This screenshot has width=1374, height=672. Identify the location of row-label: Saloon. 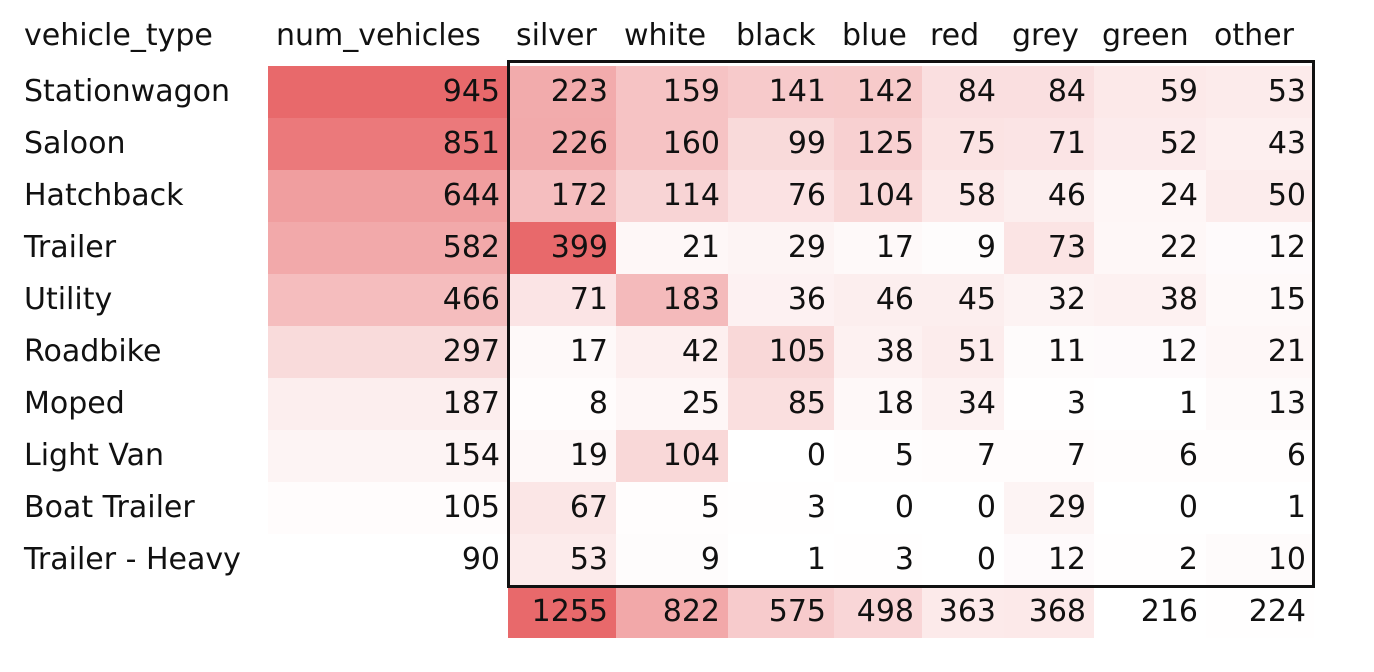
(75, 143).